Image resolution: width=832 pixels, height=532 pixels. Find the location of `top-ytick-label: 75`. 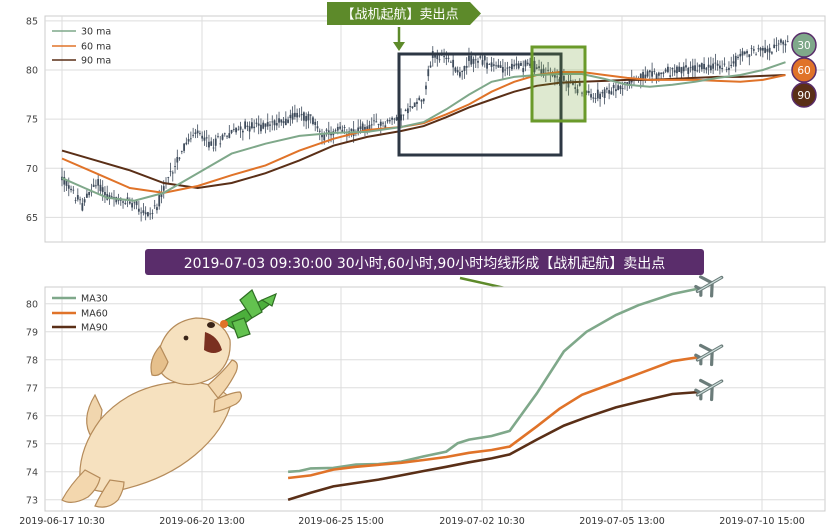

top-ytick-label: 75 is located at coordinates (32, 120).